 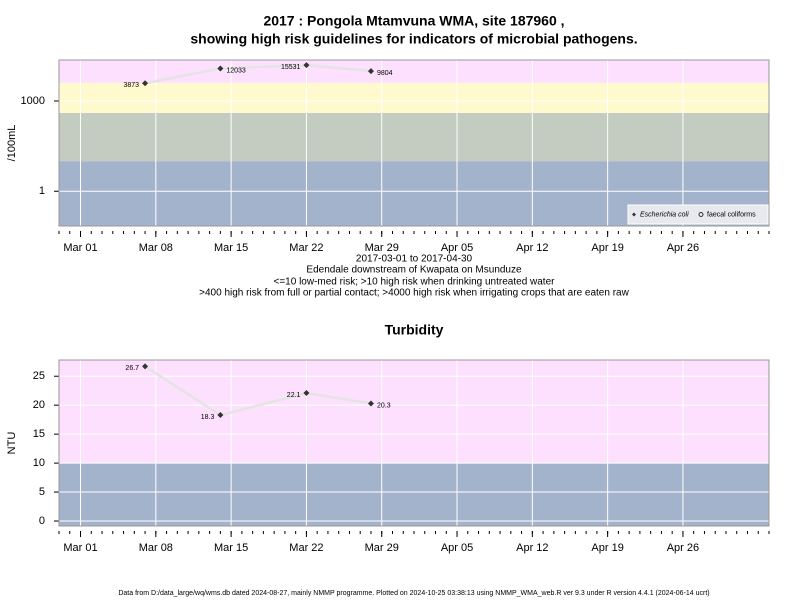 What do you see at coordinates (12, 143) in the screenshot?
I see `y-axis-label: /100mL` at bounding box center [12, 143].